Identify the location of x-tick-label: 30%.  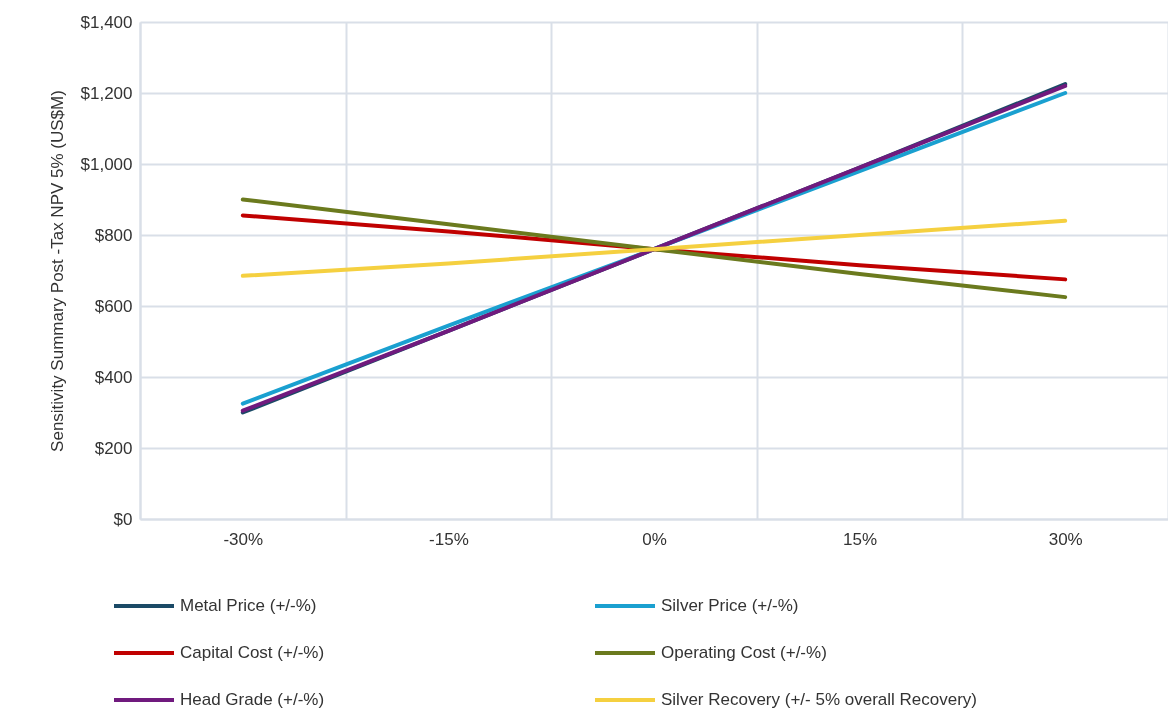
(1065, 539).